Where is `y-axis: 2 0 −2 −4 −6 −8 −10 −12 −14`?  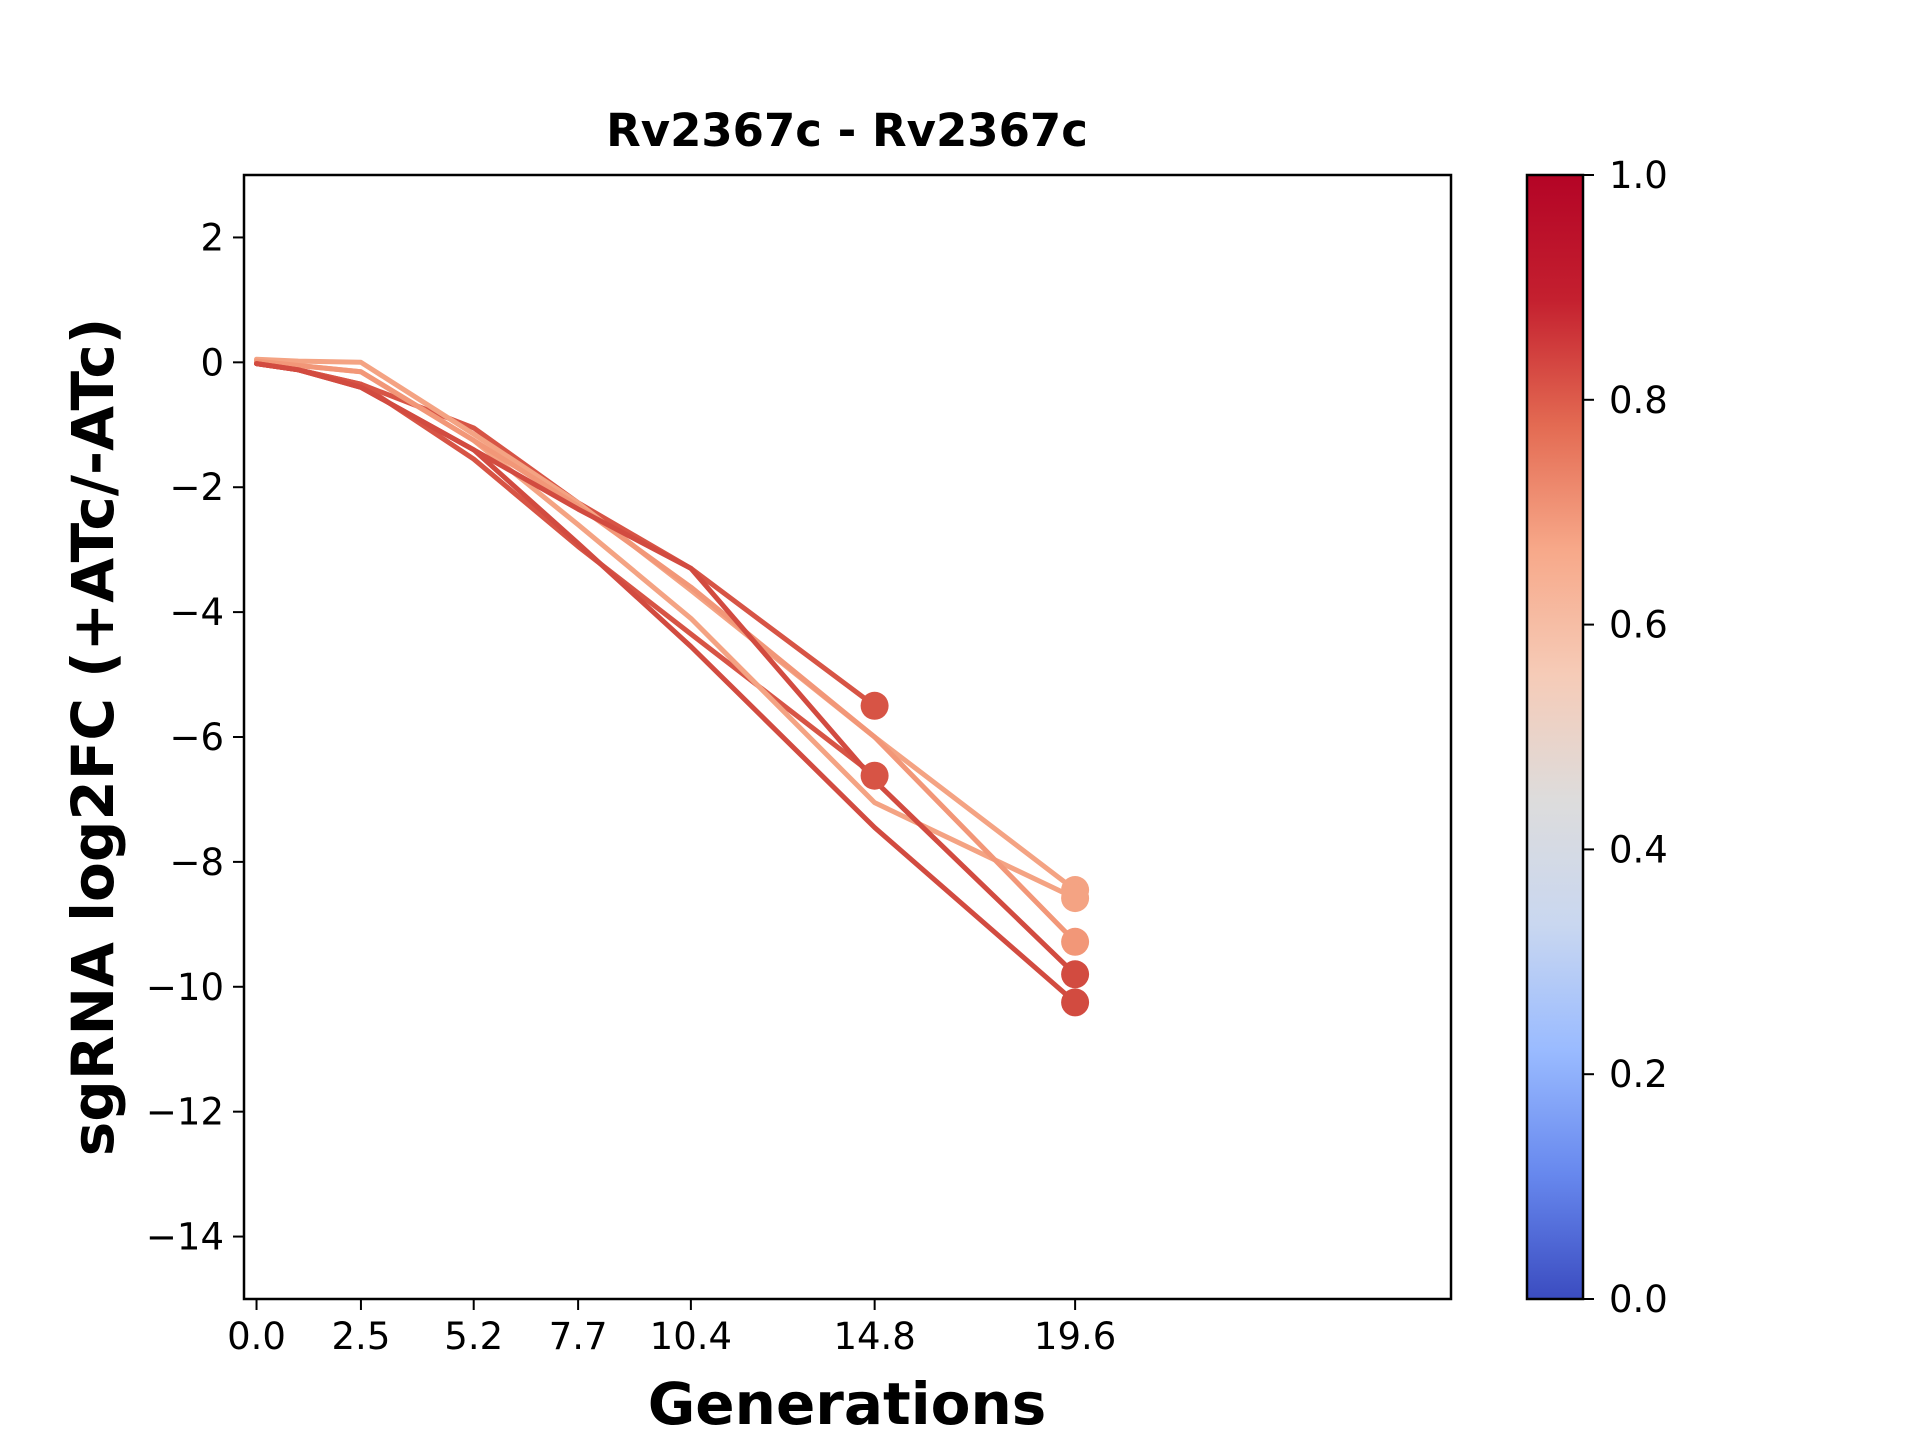
y-axis: 2 0 −2 −4 −6 −8 −10 −12 −14 is located at coordinates (195, 737).